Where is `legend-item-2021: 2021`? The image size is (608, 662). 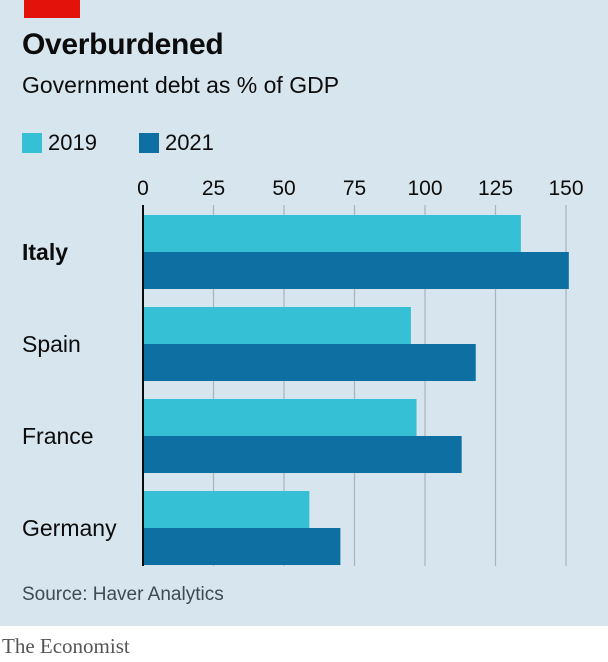 legend-item-2021: 2021 is located at coordinates (176, 143).